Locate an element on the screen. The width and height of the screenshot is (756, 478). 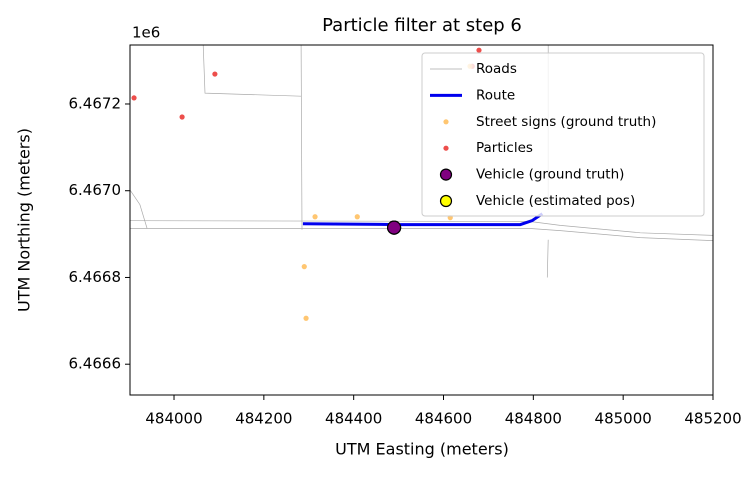
legend-label: Route is located at coordinates (495, 95).